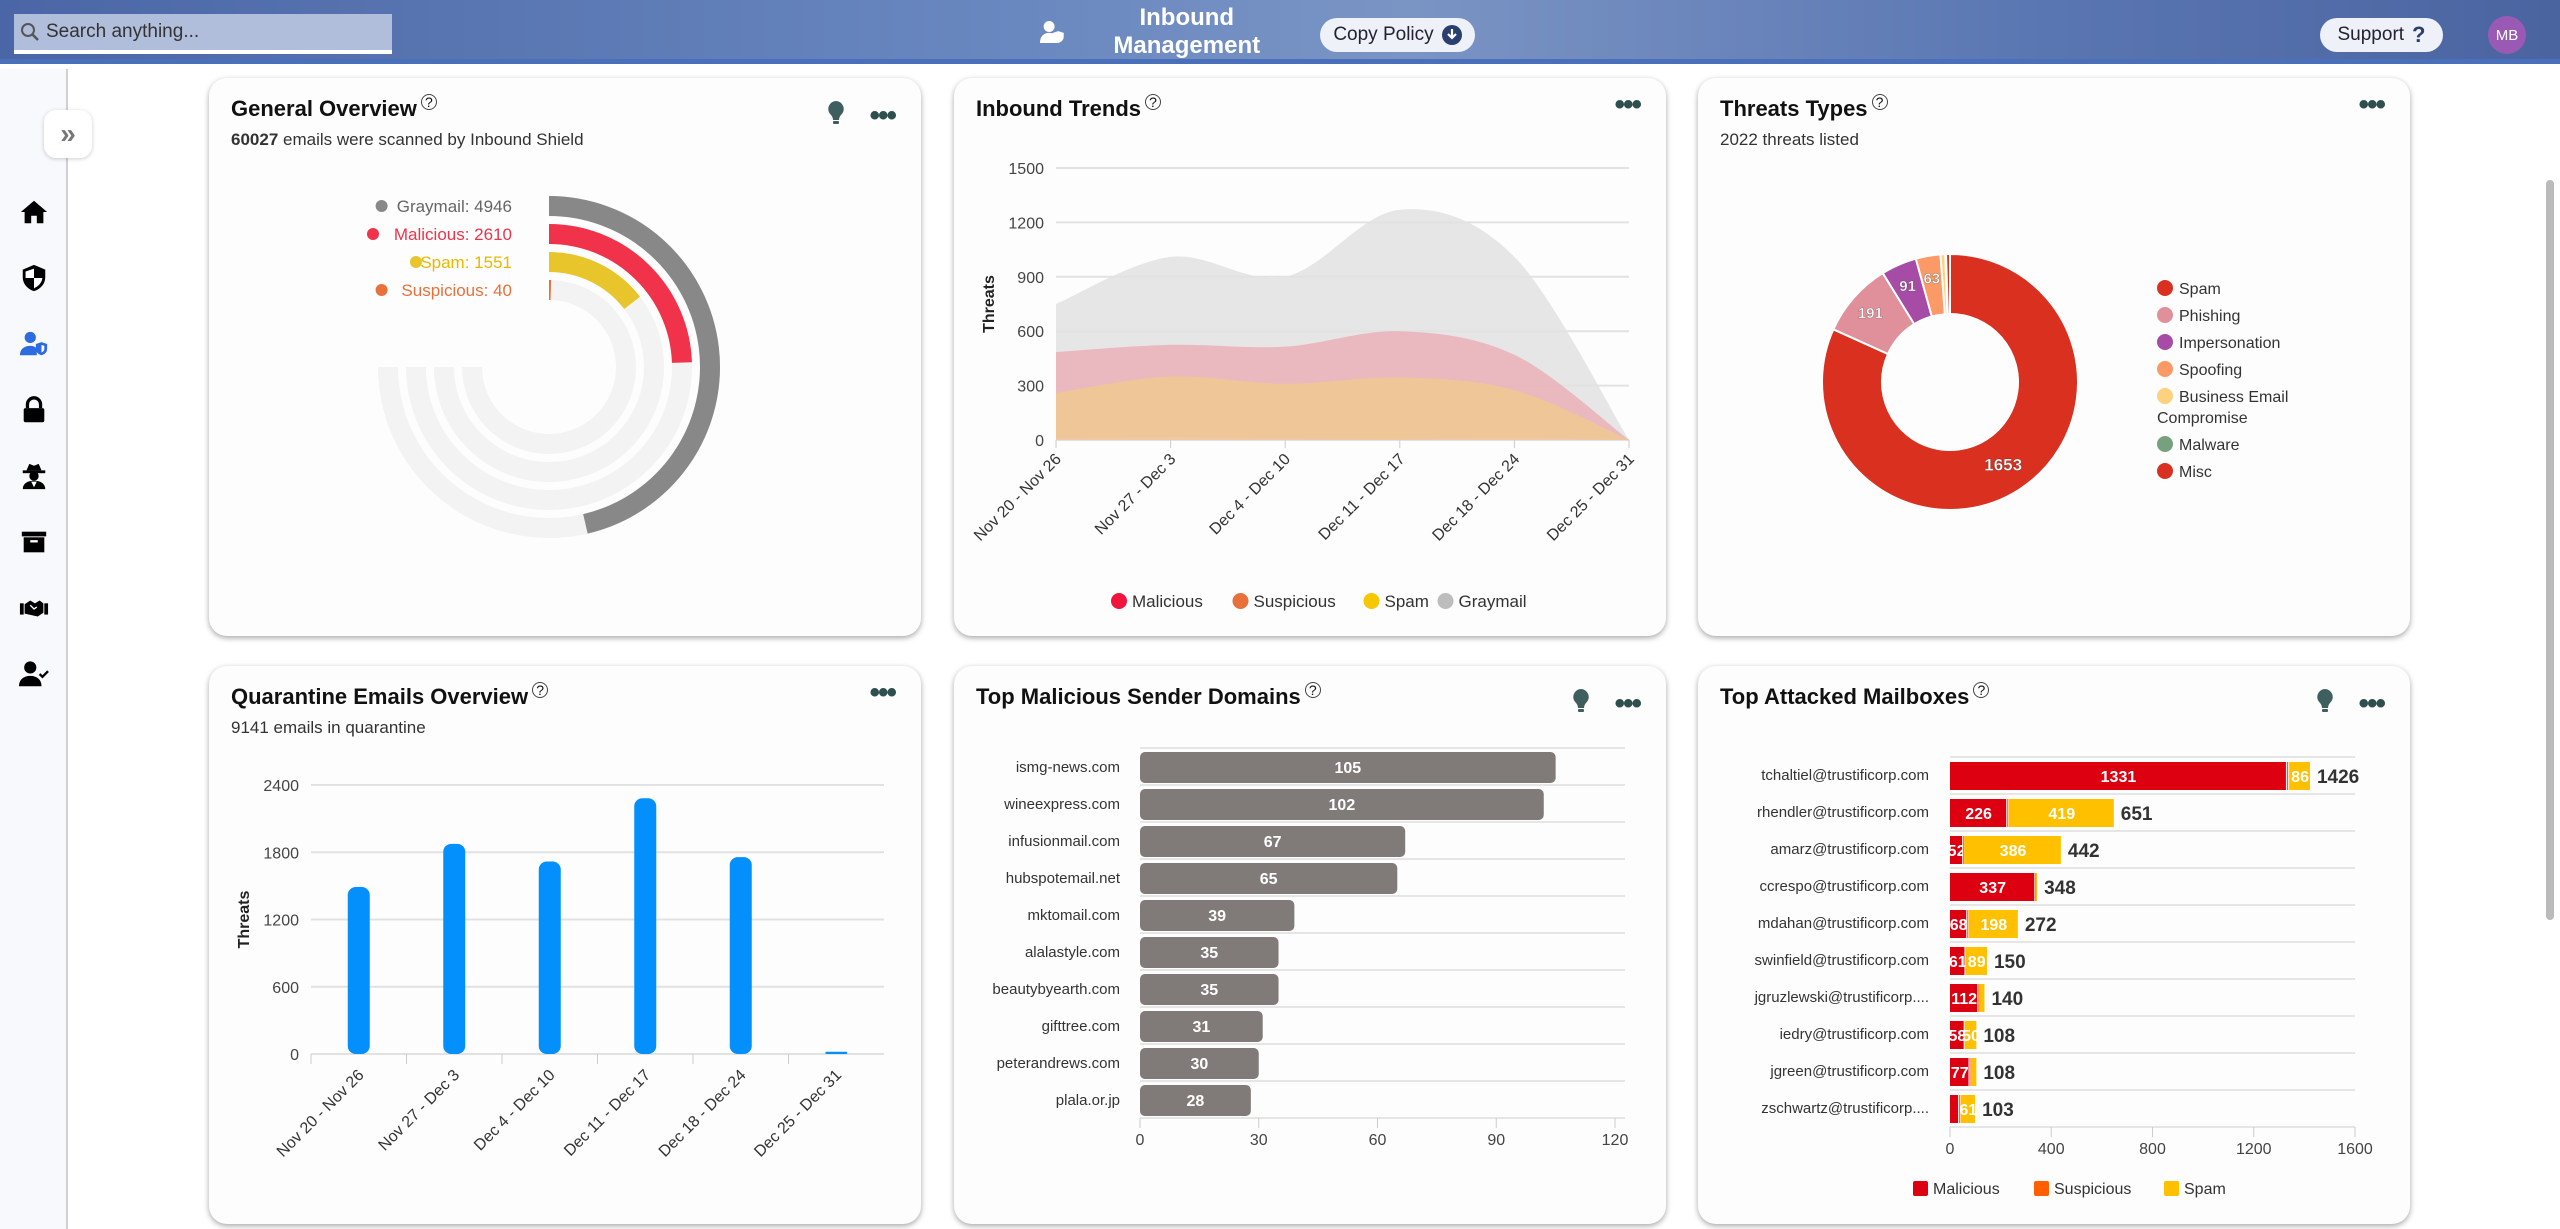 Image resolution: width=2560 pixels, height=1229 pixels. What do you see at coordinates (34, 608) in the screenshot?
I see `sidebar-item-handshake` at bounding box center [34, 608].